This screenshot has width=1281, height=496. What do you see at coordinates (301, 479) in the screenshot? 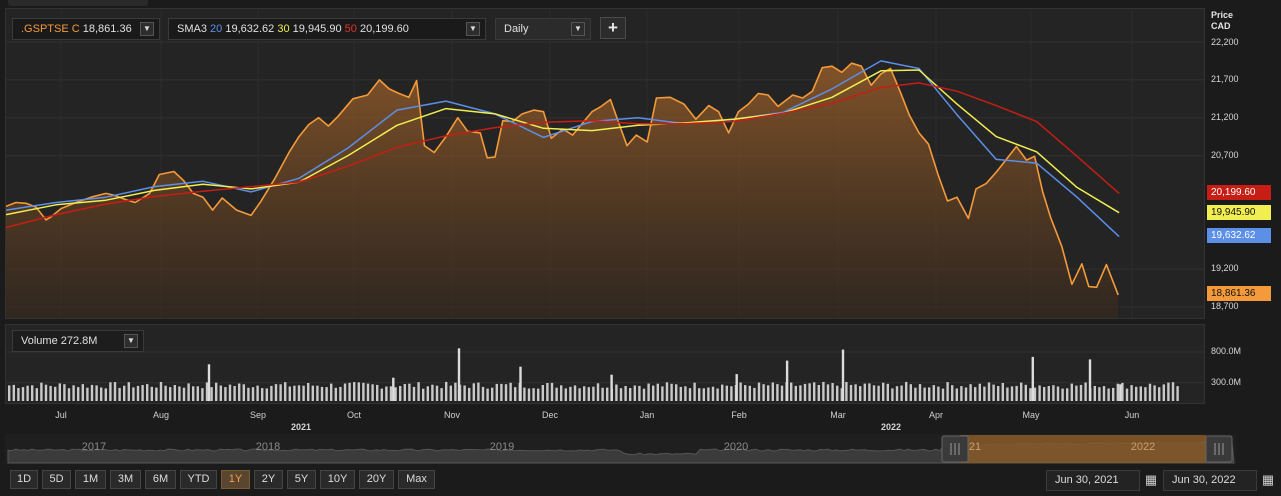
I see `range-button-5y: 5Y` at bounding box center [301, 479].